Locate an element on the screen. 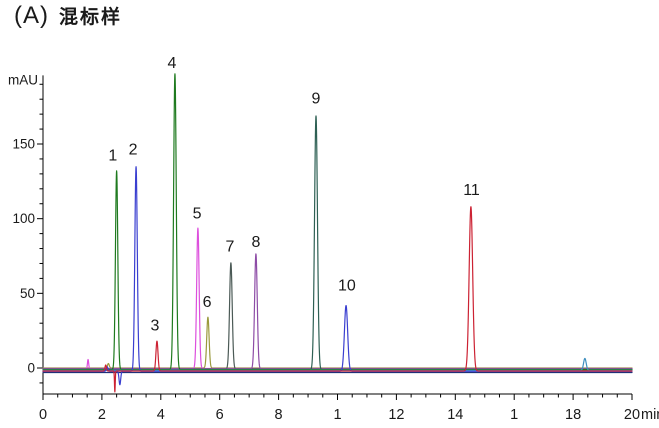 This screenshot has width=659, height=428. x-tick-label: 2 is located at coordinates (102, 415).